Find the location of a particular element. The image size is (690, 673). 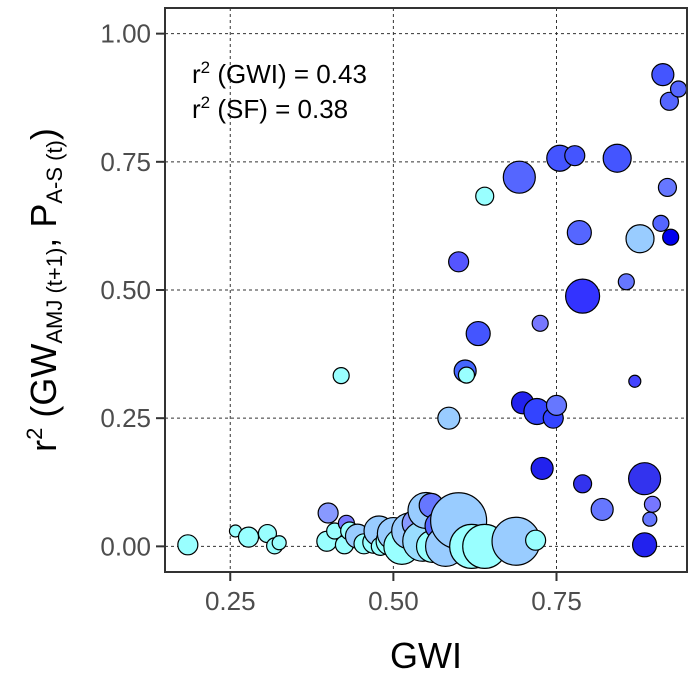

y-tick-label: 1.00 is located at coordinates (125, 34).